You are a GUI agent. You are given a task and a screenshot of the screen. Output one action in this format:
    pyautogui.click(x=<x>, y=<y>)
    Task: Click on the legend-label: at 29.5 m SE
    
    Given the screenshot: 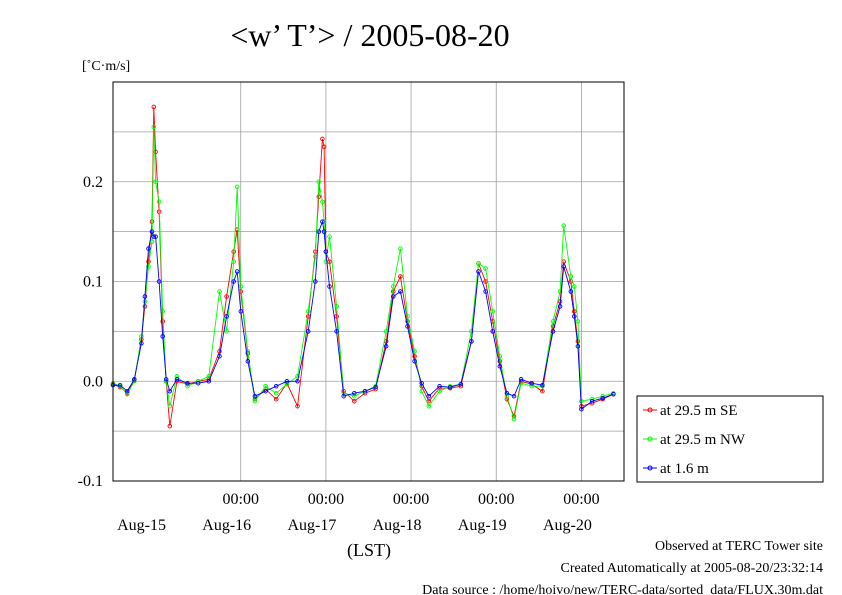 What is the action you would take?
    pyautogui.click(x=699, y=411)
    